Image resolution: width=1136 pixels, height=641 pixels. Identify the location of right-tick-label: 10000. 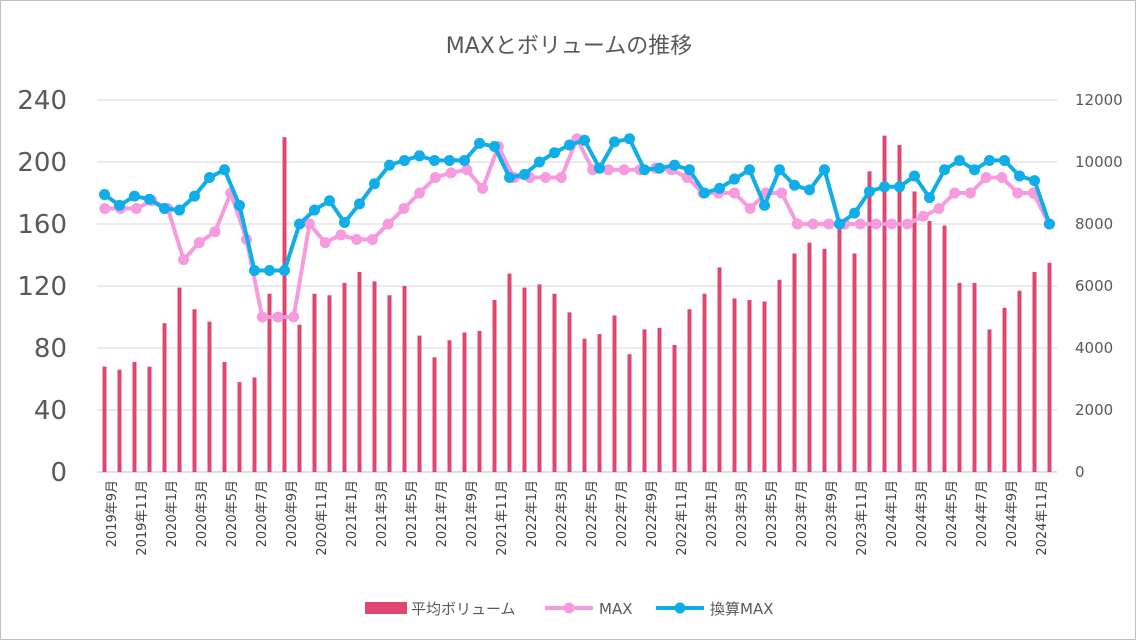
(1099, 162).